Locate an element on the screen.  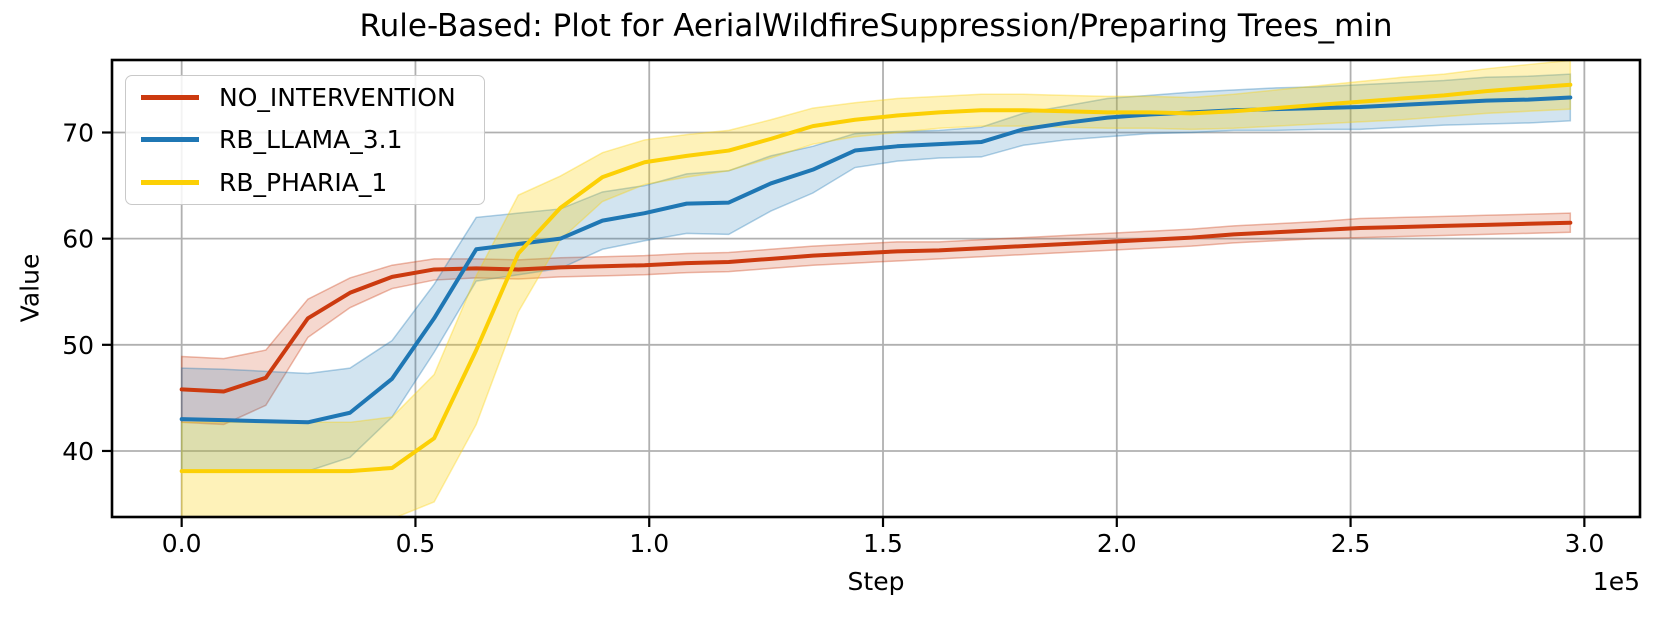
legend-swatch-blue-line is located at coordinates (170, 140).